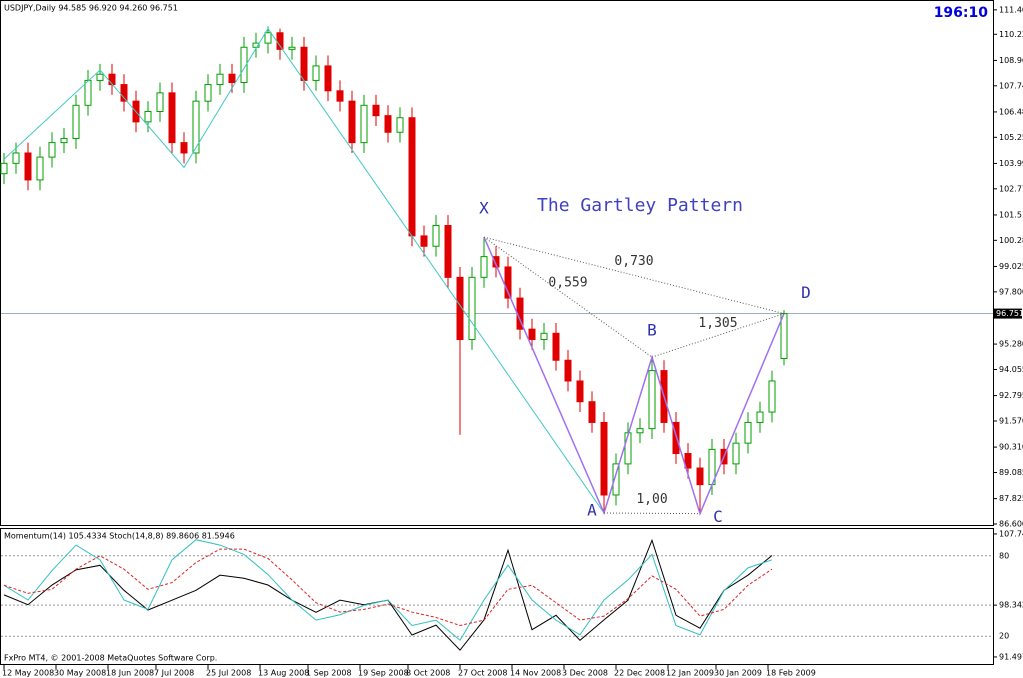 Image resolution: width=1023 pixels, height=678 pixels. Describe the element at coordinates (28, 673) in the screenshot. I see `x-tick-label: 12 May 2008` at that location.